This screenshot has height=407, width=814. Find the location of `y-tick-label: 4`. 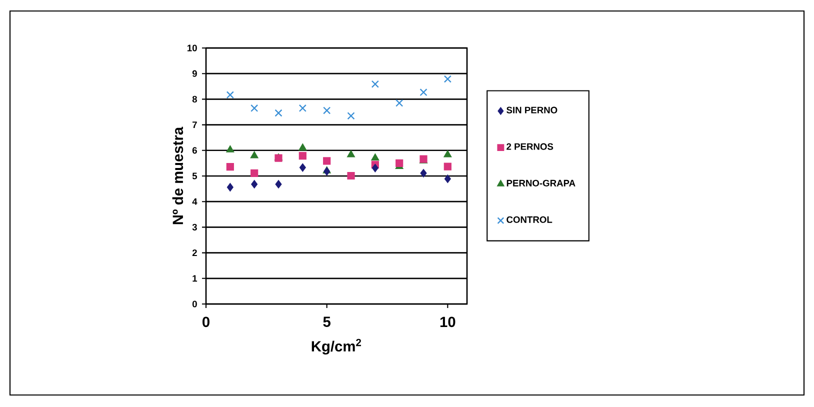

y-tick-label: 4 is located at coordinates (195, 201).